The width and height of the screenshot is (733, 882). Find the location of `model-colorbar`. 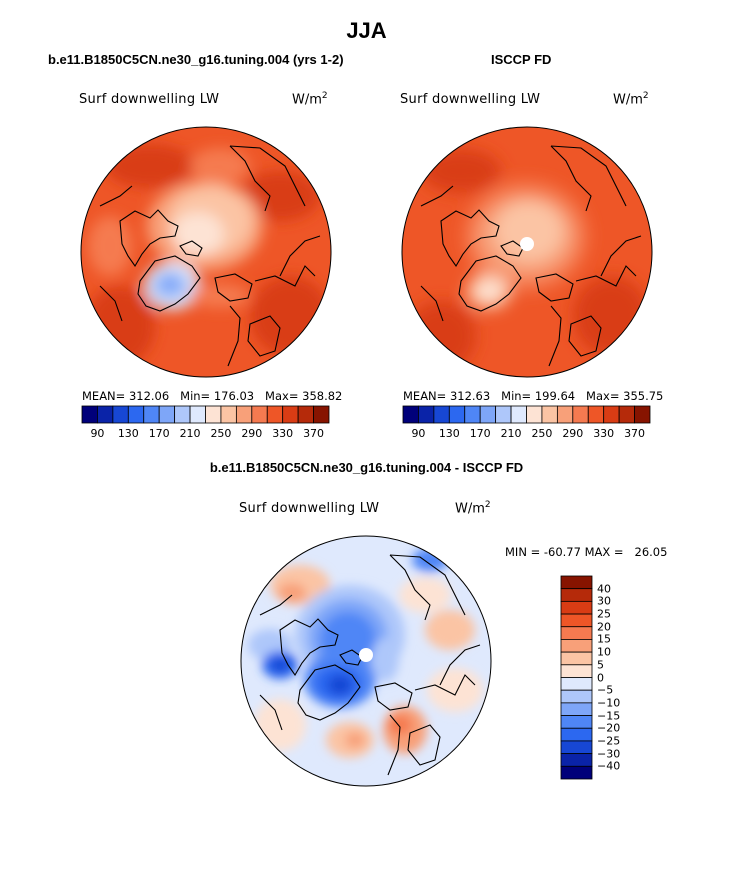

model-colorbar is located at coordinates (205, 414).